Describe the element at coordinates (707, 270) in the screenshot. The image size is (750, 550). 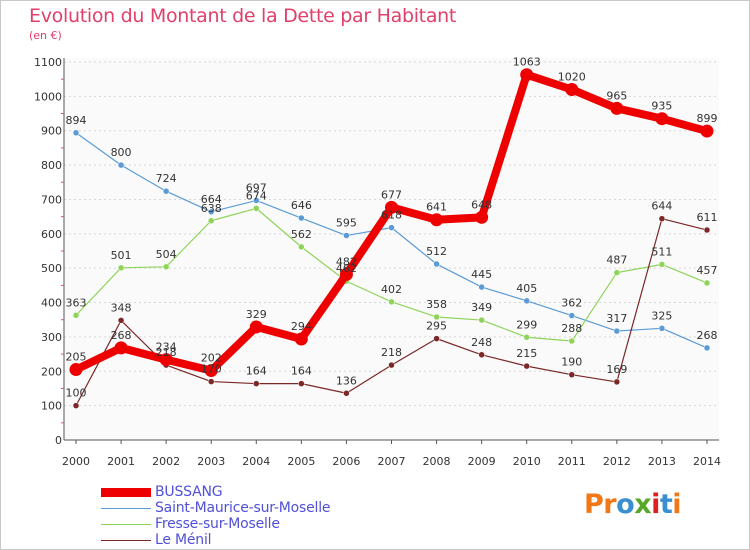
I see `data-label: 457` at that location.